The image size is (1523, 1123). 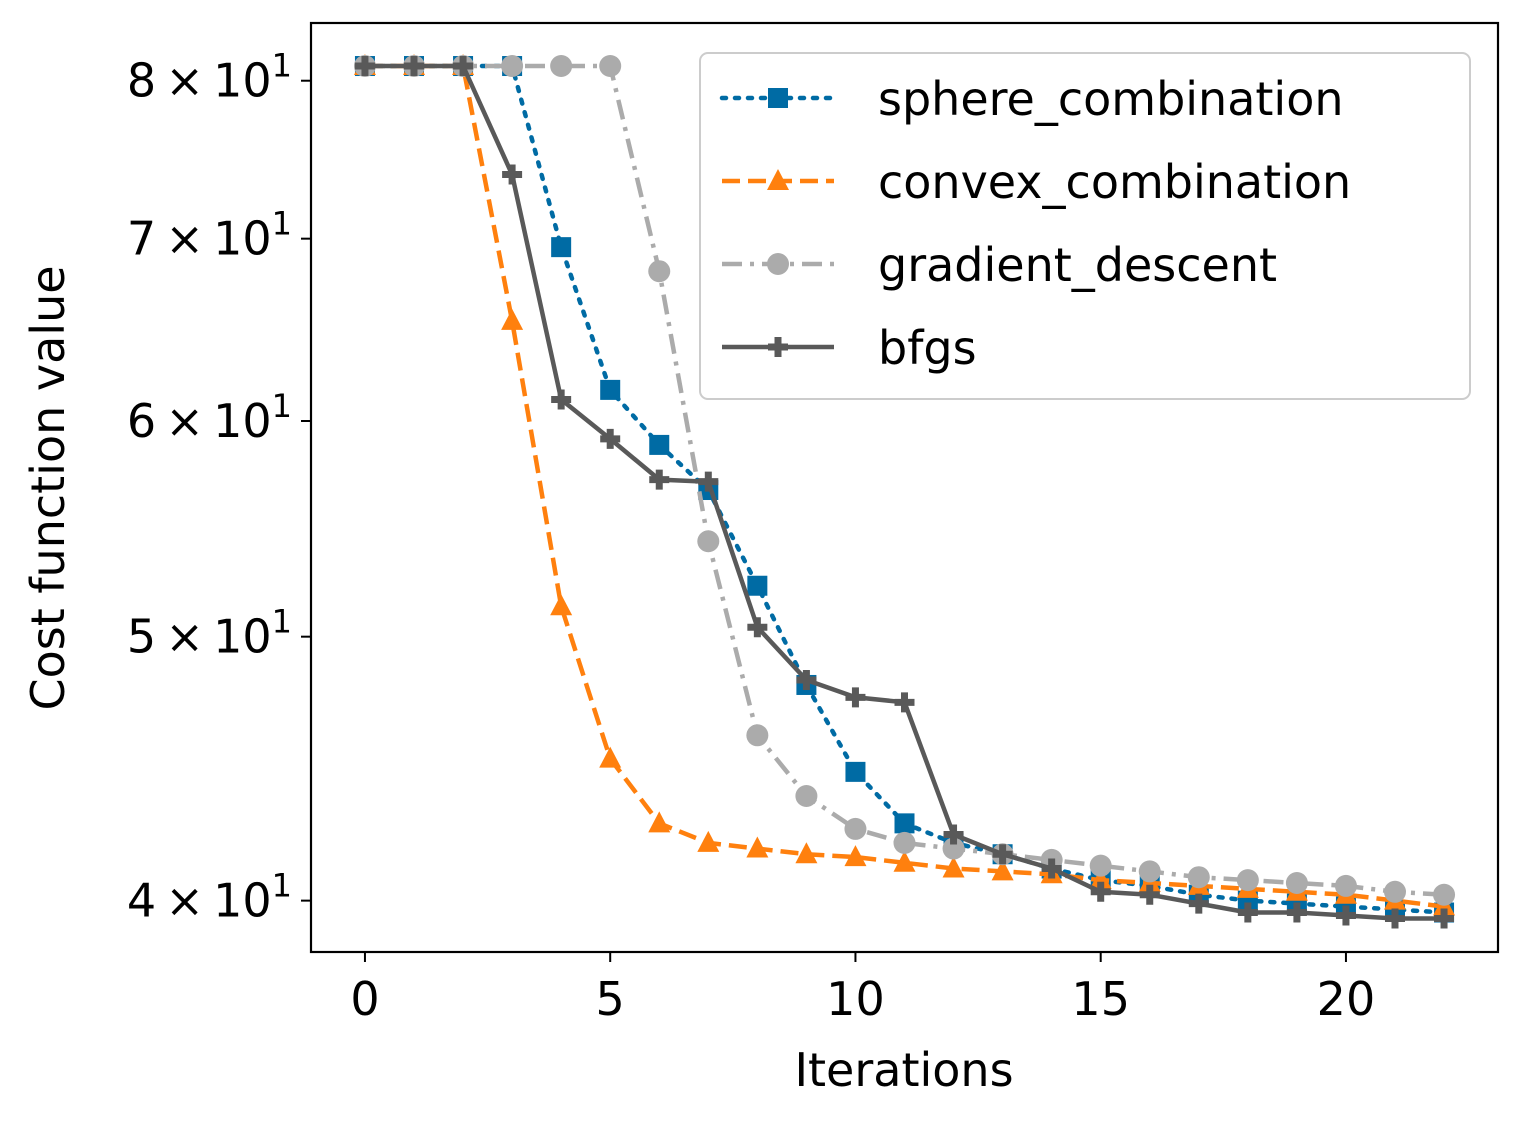 I want to click on legend-label: sphere_combination, so click(x=1111, y=99).